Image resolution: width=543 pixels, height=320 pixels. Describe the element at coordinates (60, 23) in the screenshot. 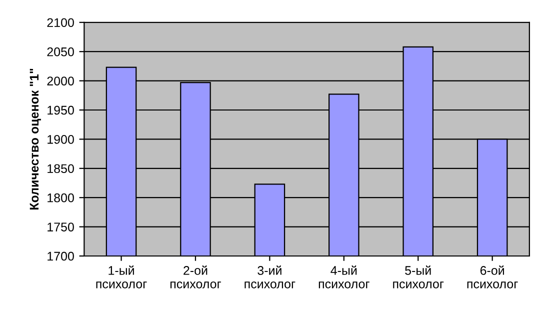

I see `y-tick-label: 2100` at that location.